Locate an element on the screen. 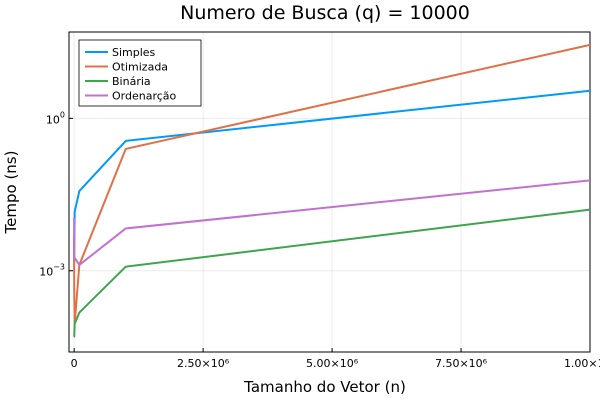 Image resolution: width=600 pixels, height=400 pixels. legend-label: Simples is located at coordinates (134, 52).